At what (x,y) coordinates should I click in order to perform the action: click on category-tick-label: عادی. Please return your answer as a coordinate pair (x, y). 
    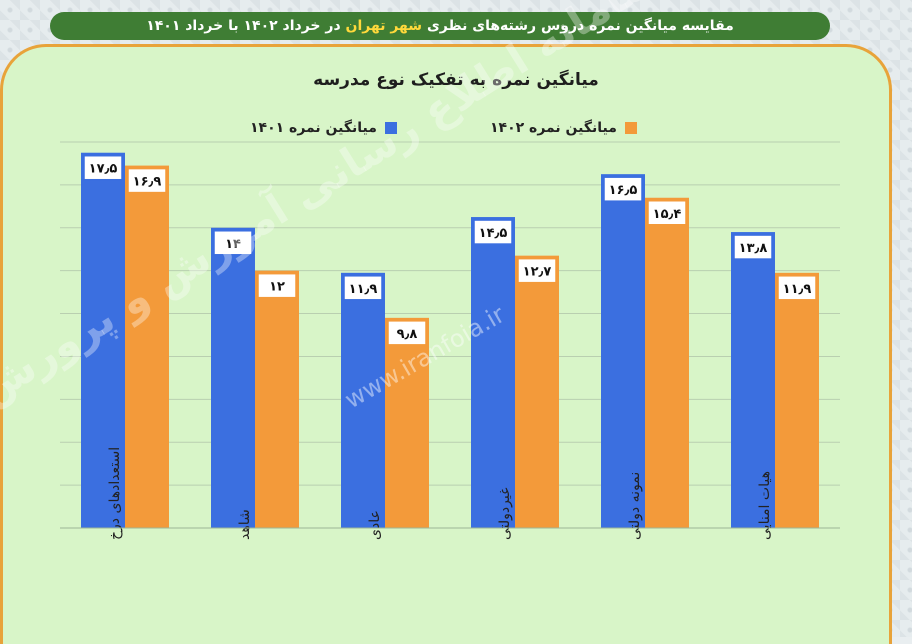
    Looking at the image, I should click on (375, 525).